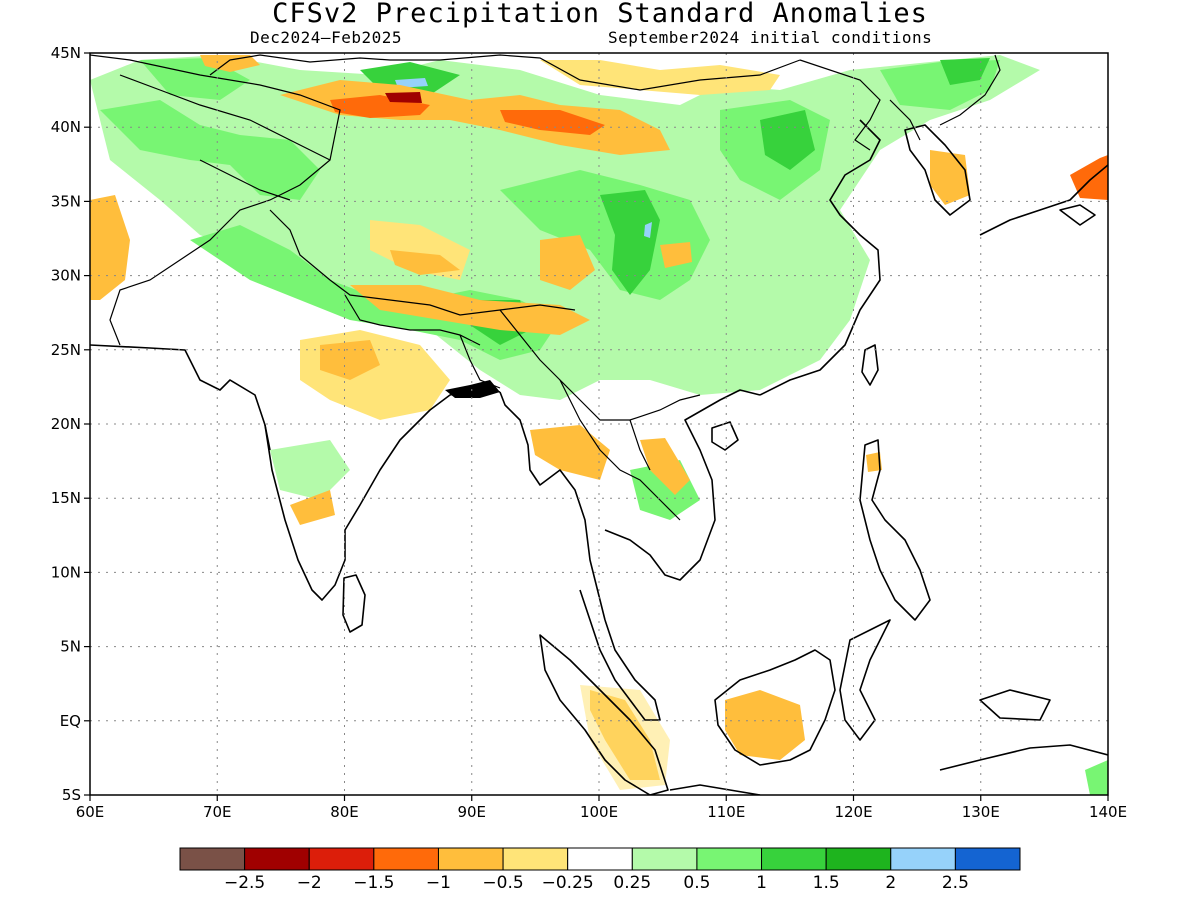 The width and height of the screenshot is (1200, 900). Describe the element at coordinates (70, 721) in the screenshot. I see `y-tick-label: EQ` at that location.